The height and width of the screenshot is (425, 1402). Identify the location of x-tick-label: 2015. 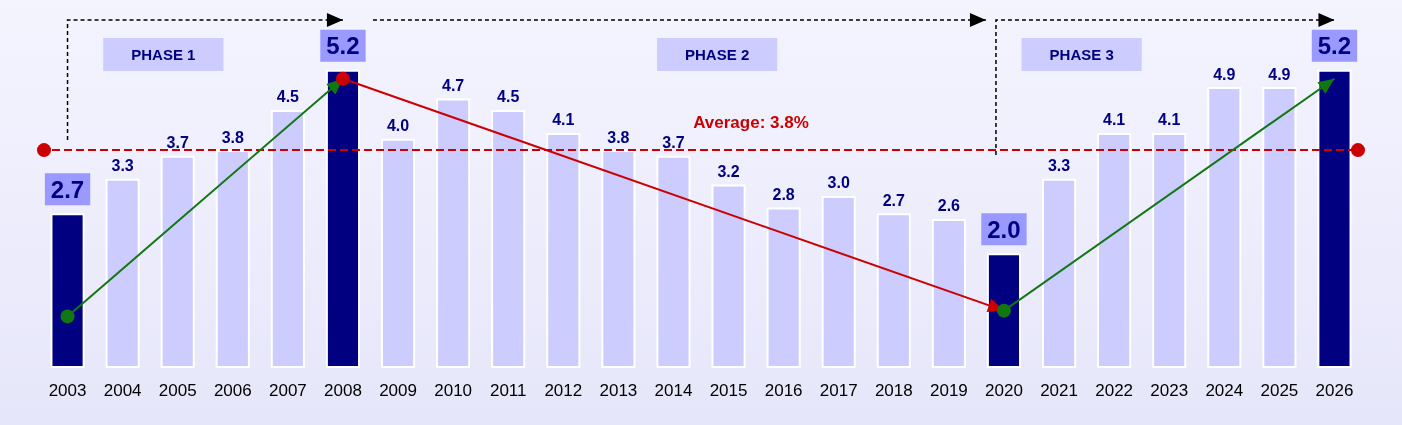
(728, 390).